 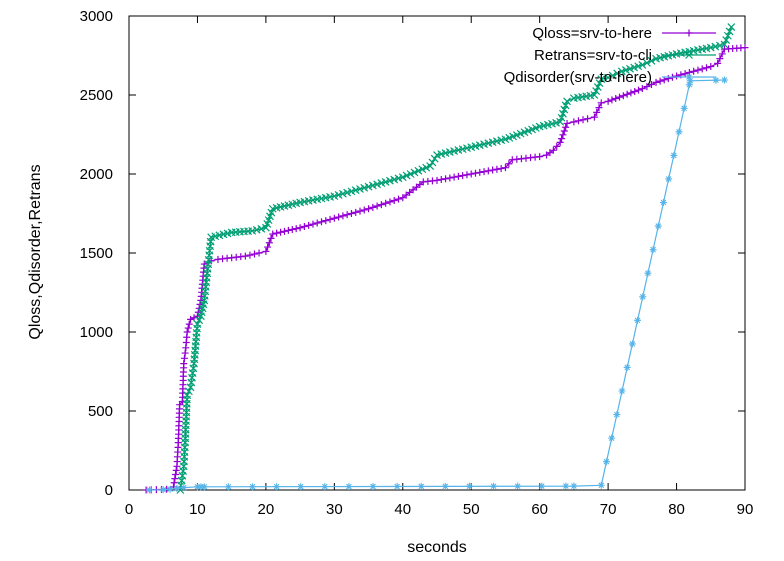 I want to click on y-tick-label: 3000, so click(x=96, y=16).